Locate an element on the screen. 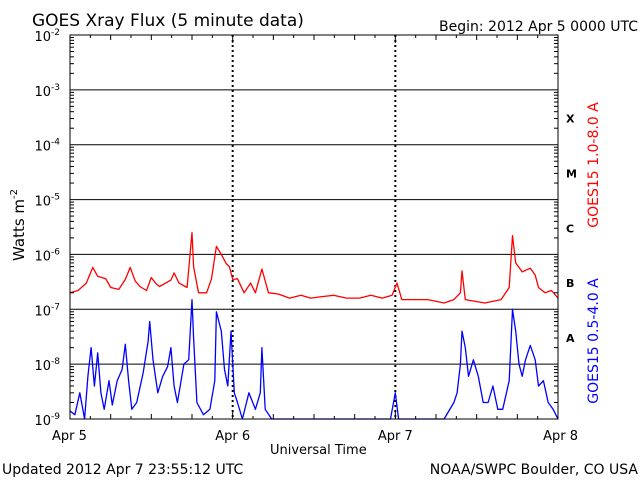  x-axis-label: Universal Time is located at coordinates (318, 450).